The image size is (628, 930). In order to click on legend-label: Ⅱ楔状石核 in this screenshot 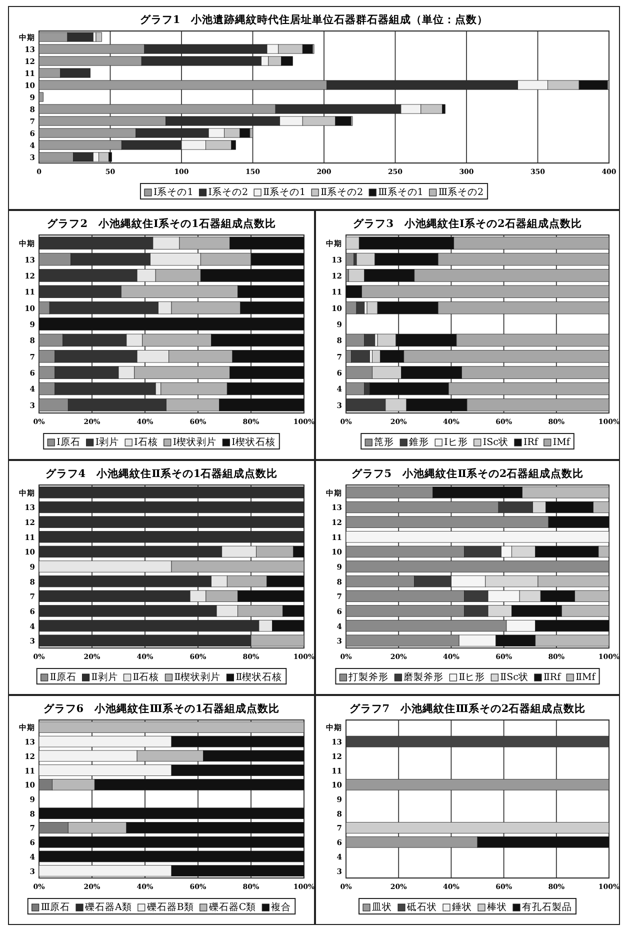, I will do `click(259, 677)`.